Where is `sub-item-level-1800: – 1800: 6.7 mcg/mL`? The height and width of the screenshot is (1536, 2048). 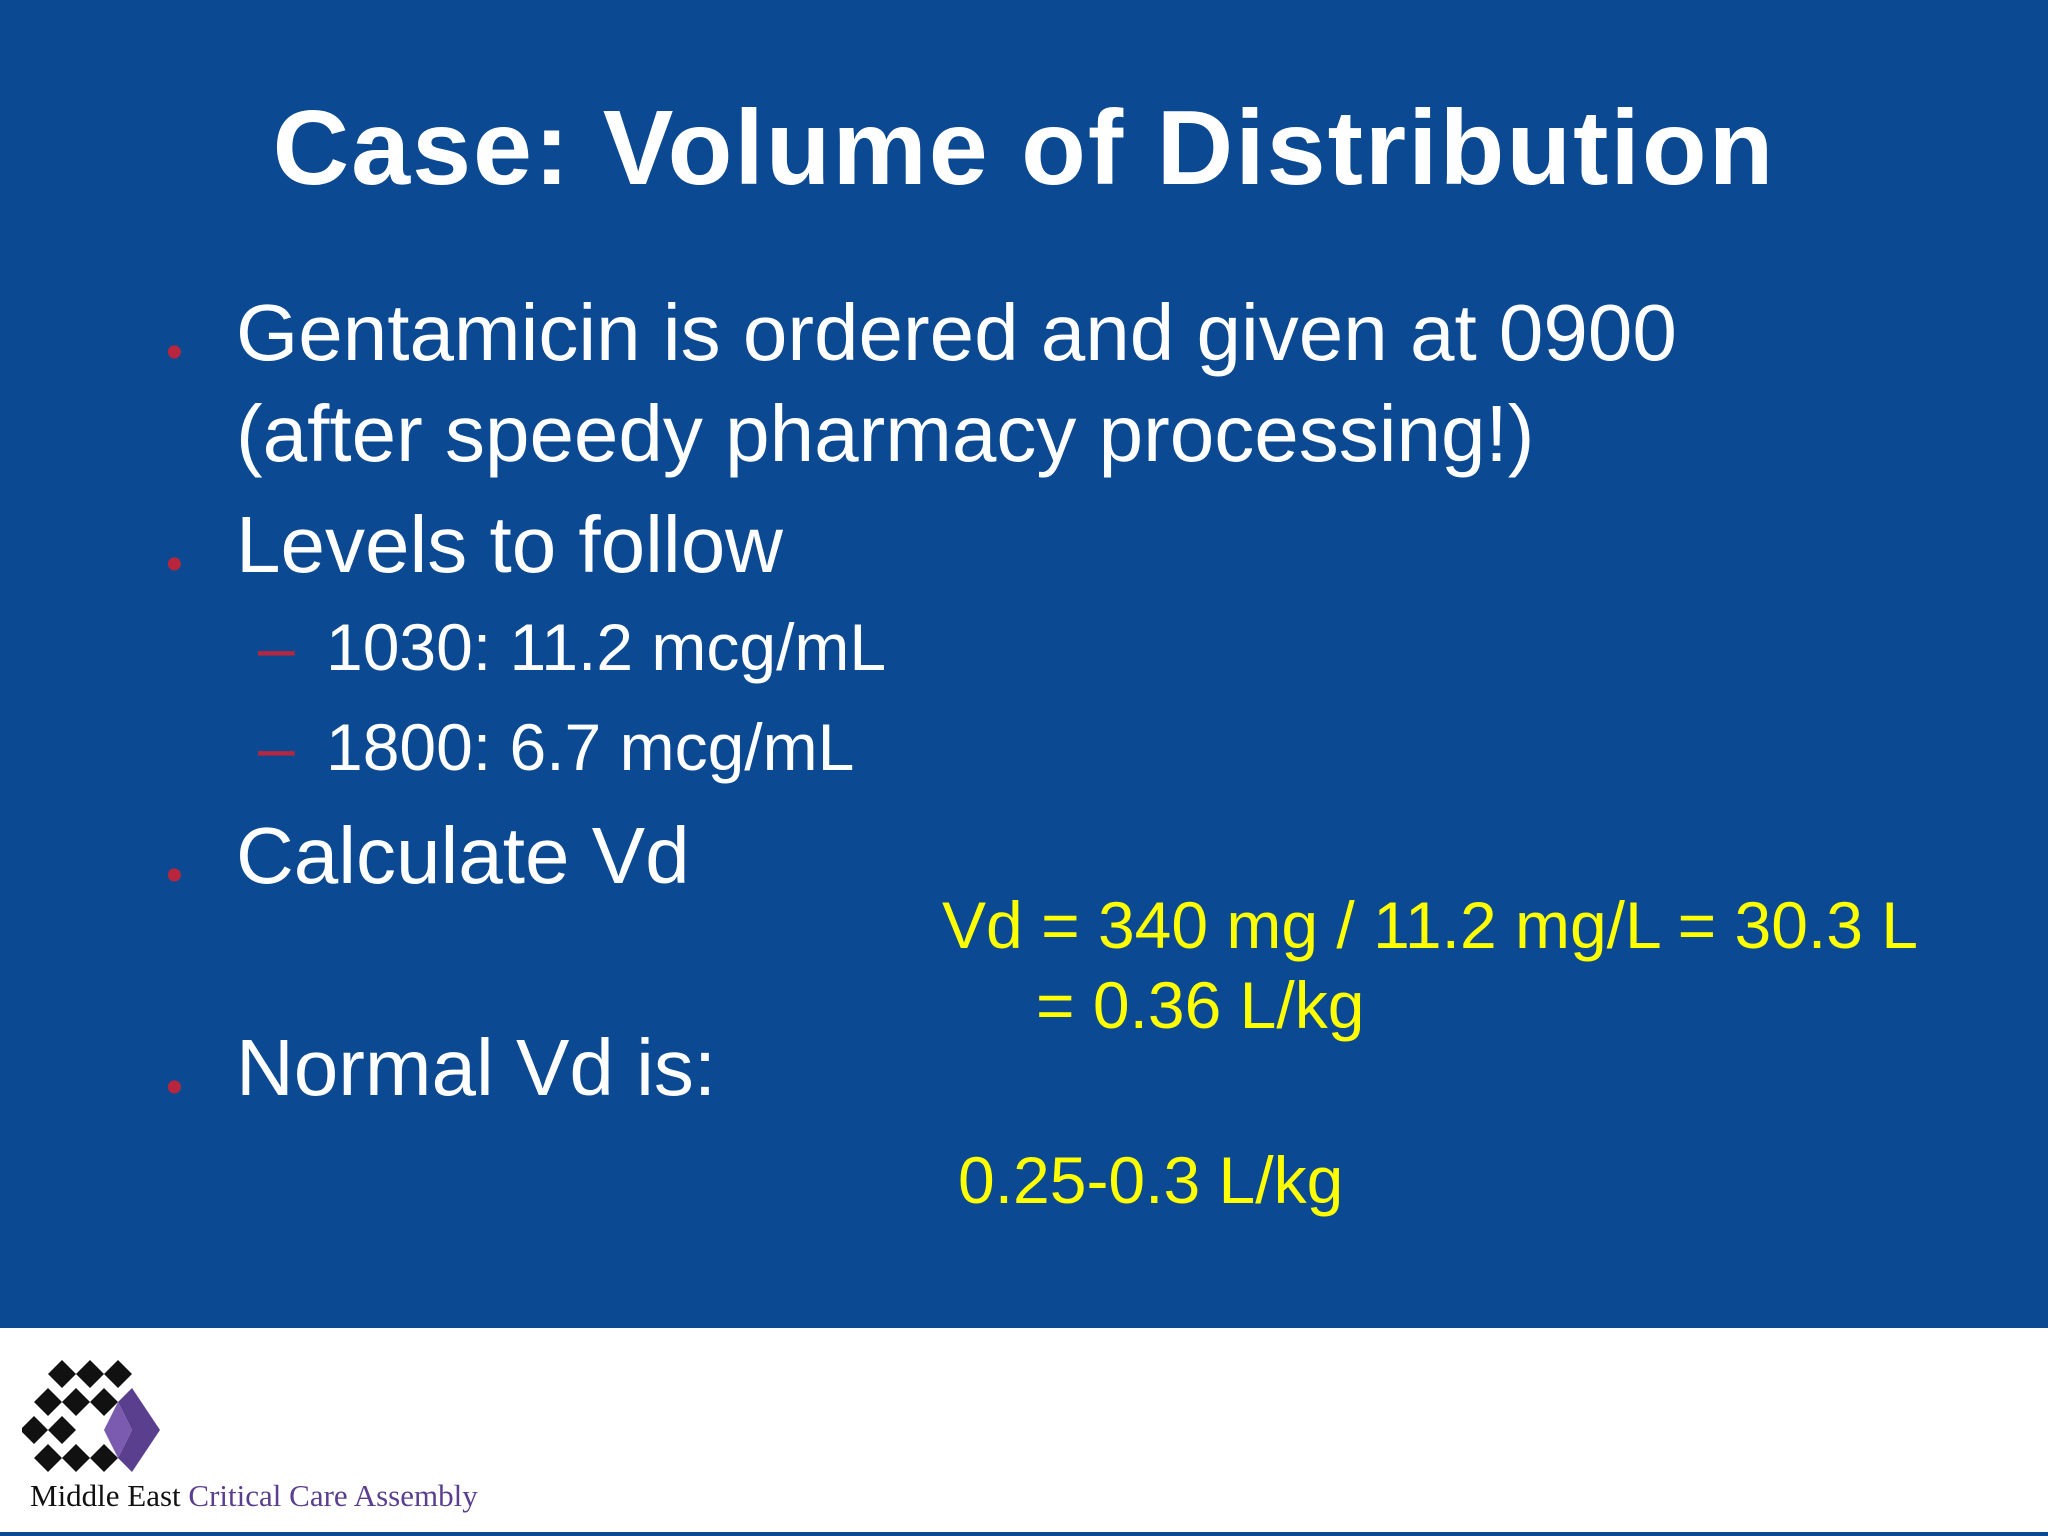 sub-item-level-1800: – 1800: 6.7 mcg/mL is located at coordinates (556, 747).